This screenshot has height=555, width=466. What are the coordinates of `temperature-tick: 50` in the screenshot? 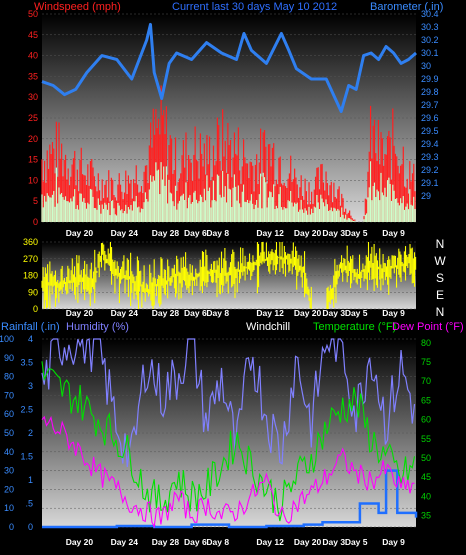 It's located at (426, 458).